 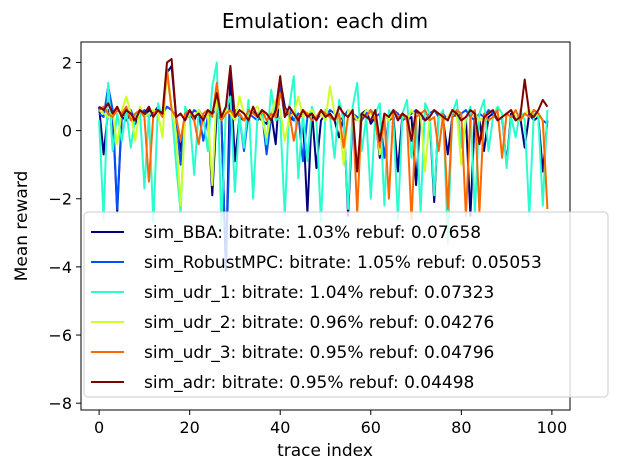 I want to click on y-tick-label-5: −8, so click(x=60, y=403).